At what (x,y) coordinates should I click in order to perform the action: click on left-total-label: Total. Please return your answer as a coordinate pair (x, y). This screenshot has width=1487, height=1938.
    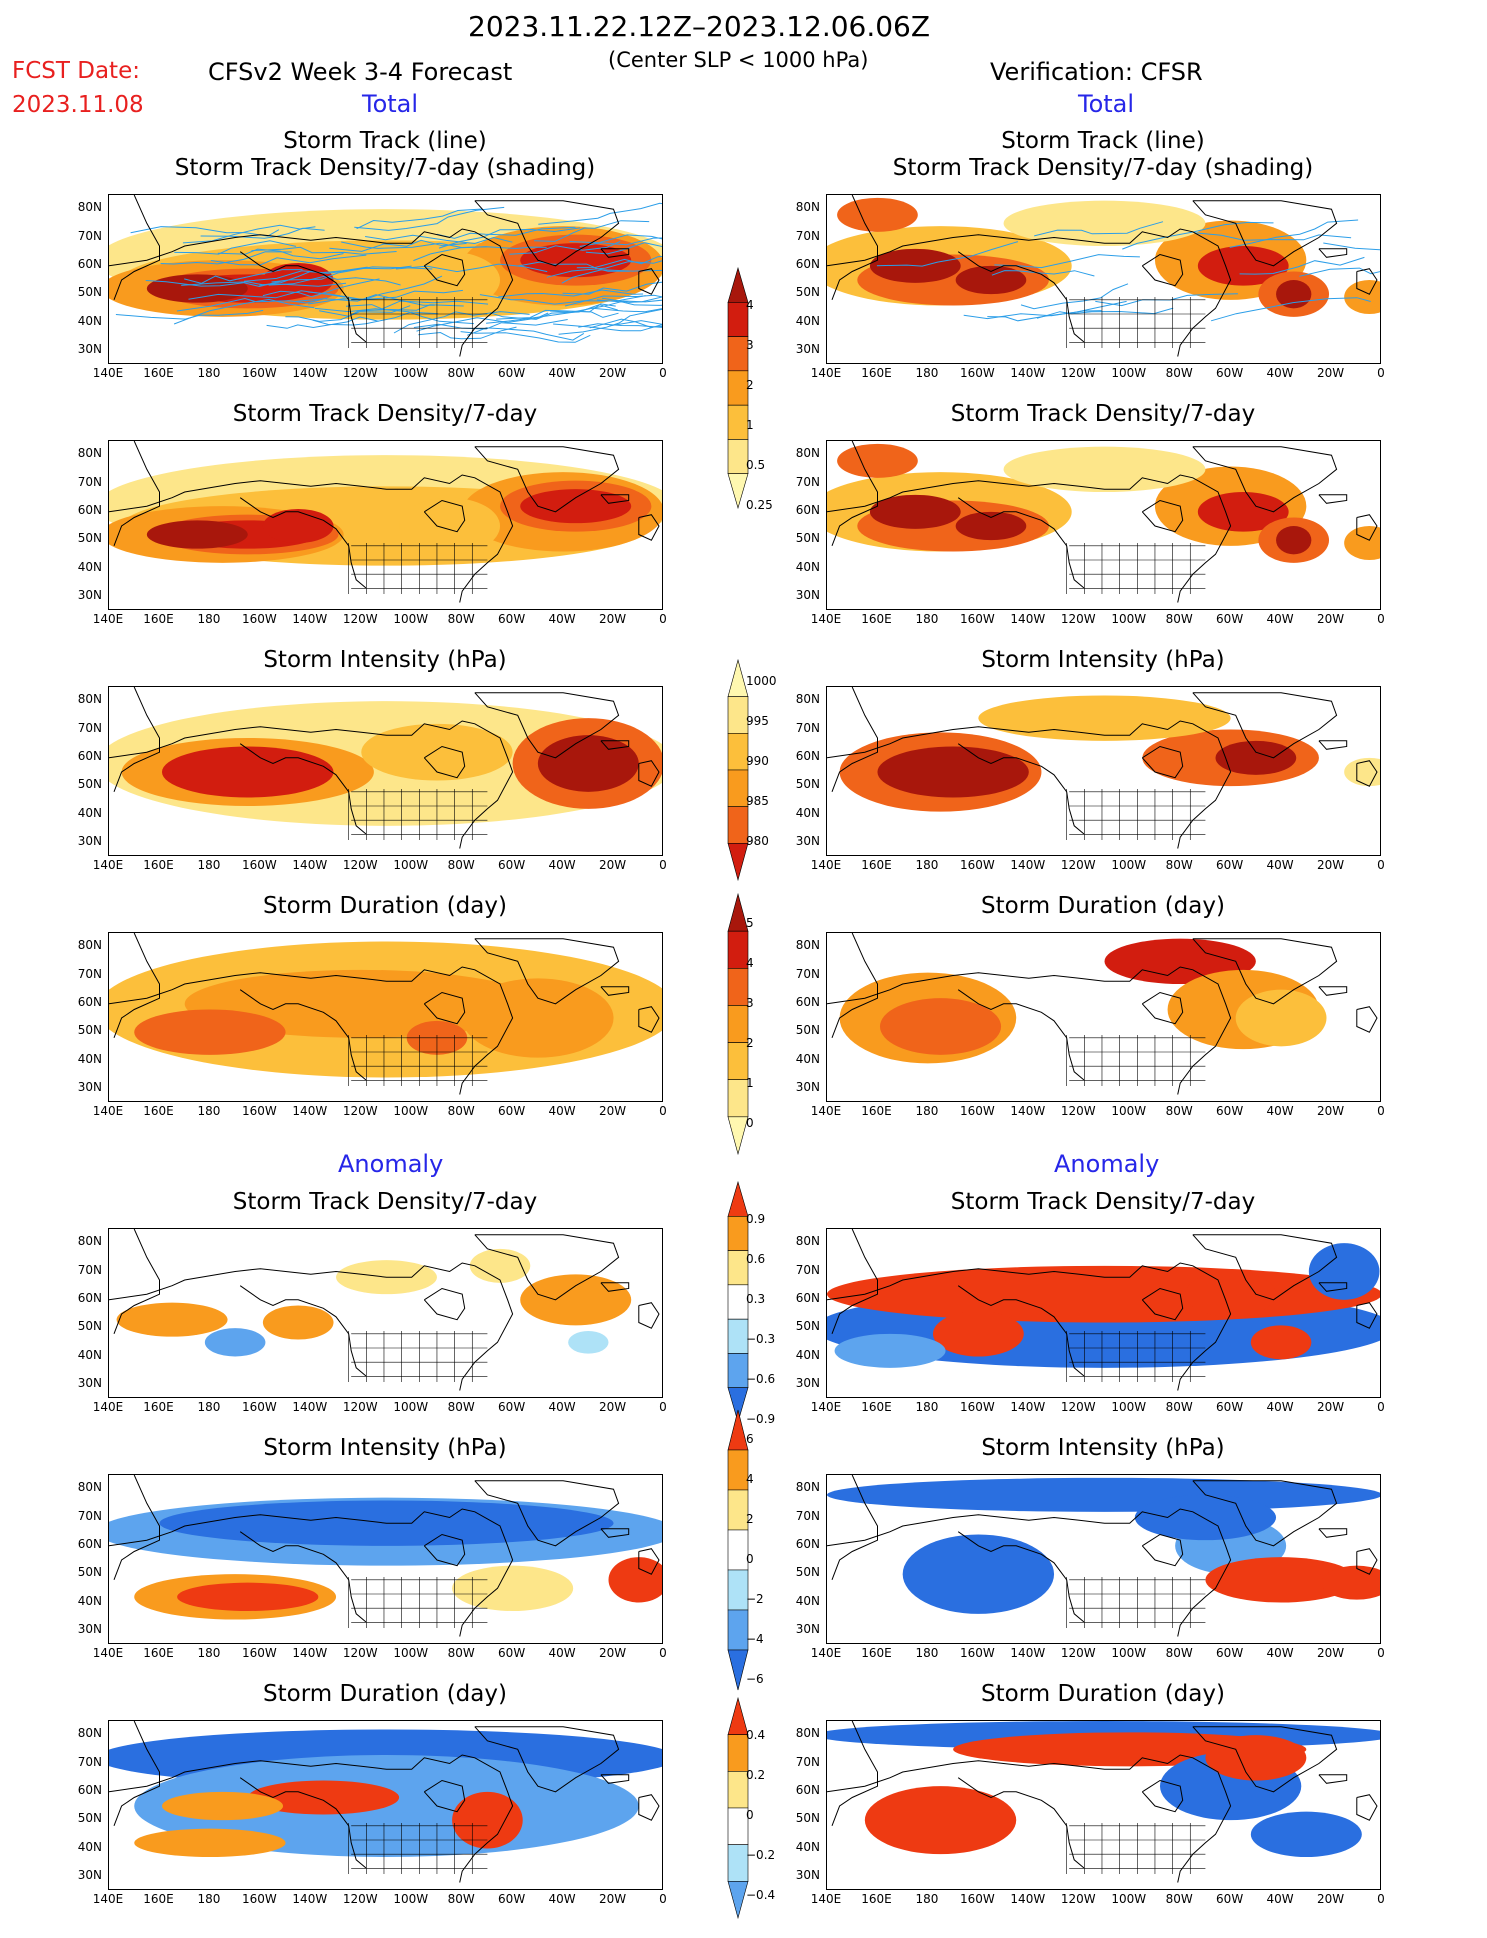
    Looking at the image, I should click on (390, 104).